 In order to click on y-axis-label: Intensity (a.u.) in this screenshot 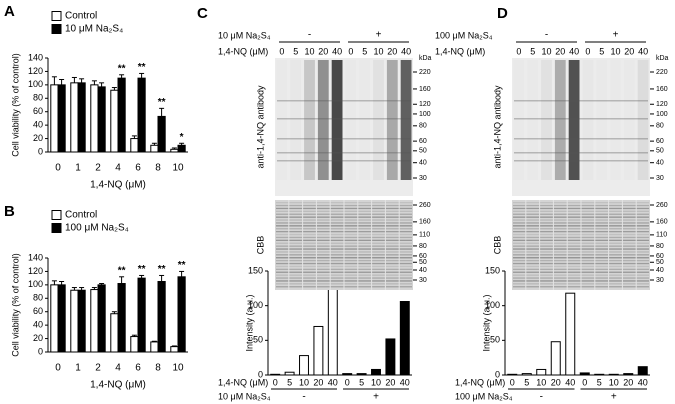, I will do `click(249, 322)`.